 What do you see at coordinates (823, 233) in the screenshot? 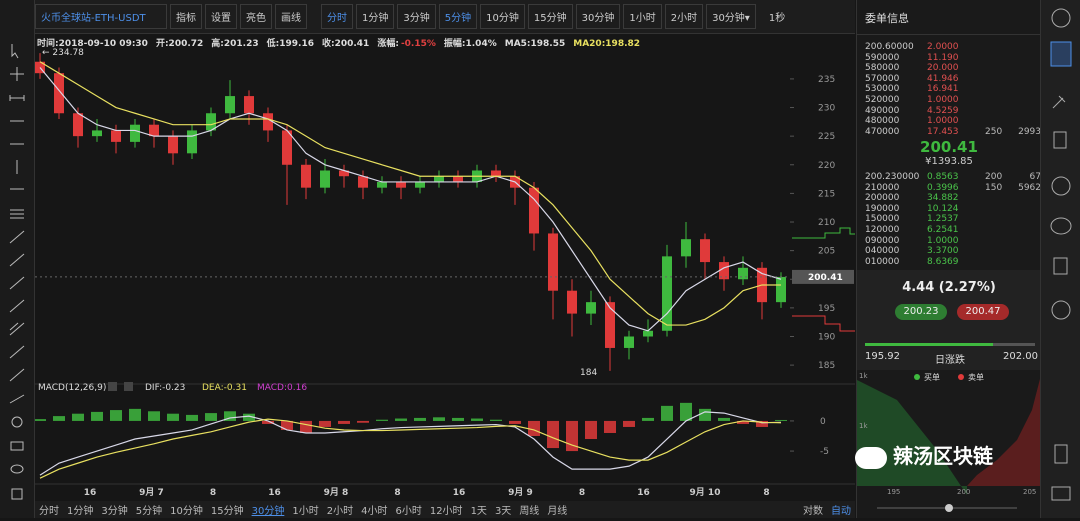
I see `depth-edge-buy` at bounding box center [823, 233].